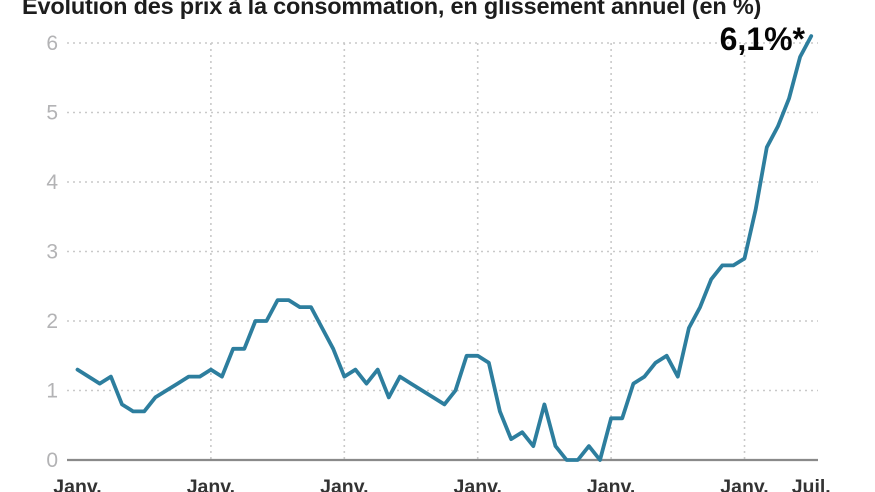  Describe the element at coordinates (763, 39) in the screenshot. I see `latest-value-annotation: 6,1%*` at that location.